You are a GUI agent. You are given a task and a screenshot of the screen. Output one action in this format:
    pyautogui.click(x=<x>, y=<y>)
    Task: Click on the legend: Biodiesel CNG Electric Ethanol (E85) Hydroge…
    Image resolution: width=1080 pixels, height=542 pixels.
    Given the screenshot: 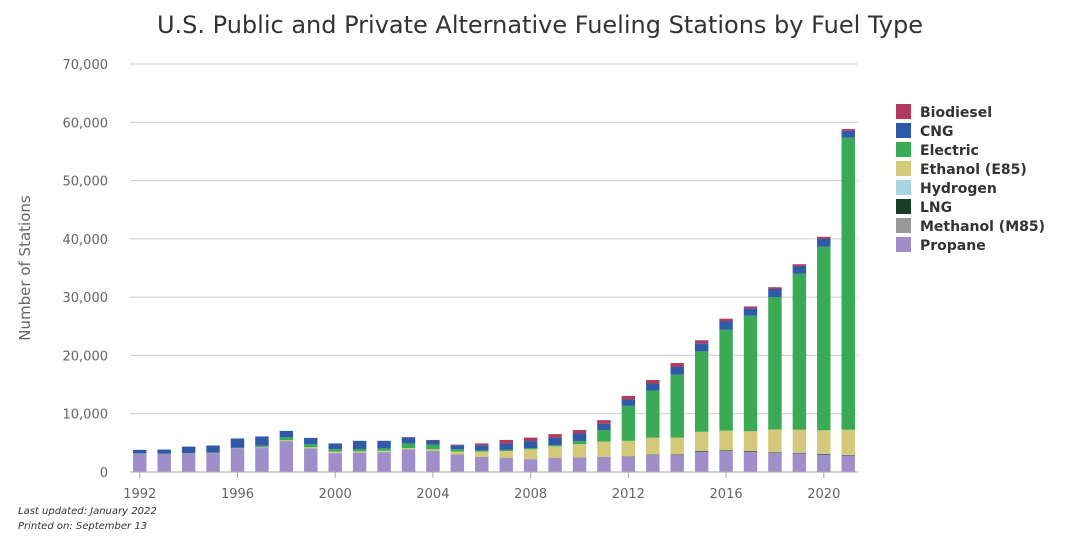 What is the action you would take?
    pyautogui.click(x=970, y=179)
    